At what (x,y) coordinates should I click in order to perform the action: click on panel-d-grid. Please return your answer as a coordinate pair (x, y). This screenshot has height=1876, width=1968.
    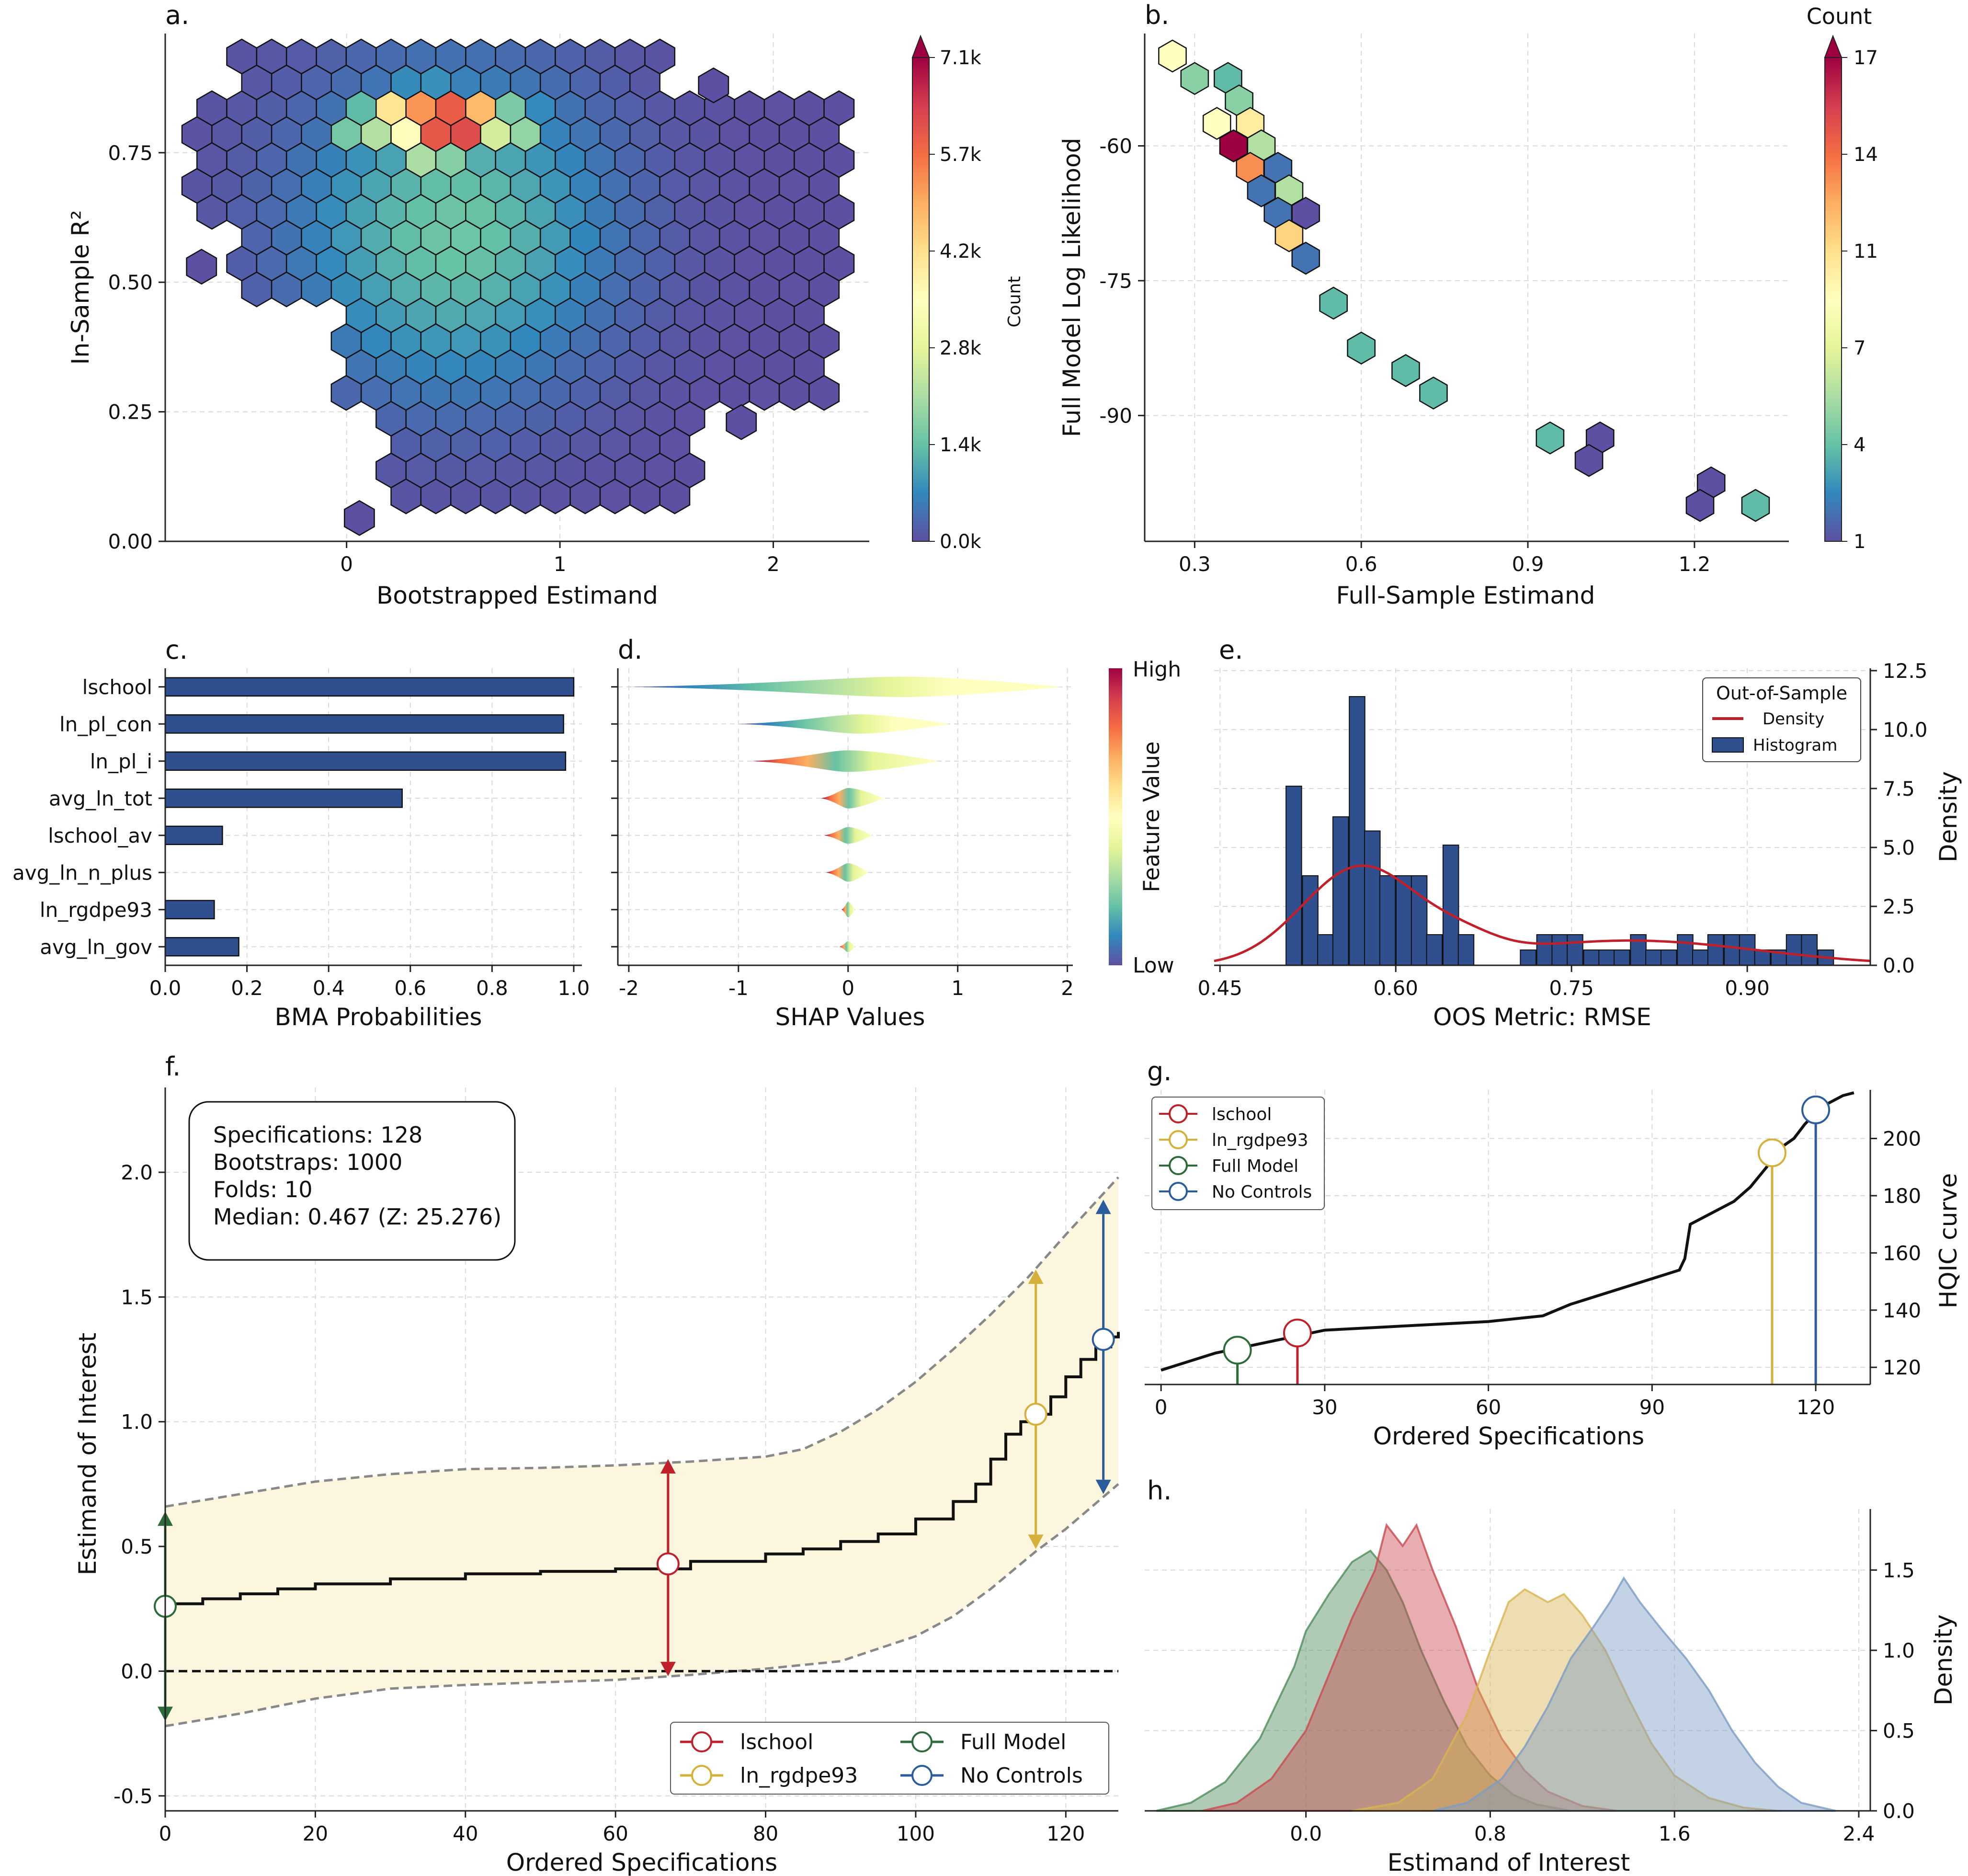
    Looking at the image, I should click on (845, 816).